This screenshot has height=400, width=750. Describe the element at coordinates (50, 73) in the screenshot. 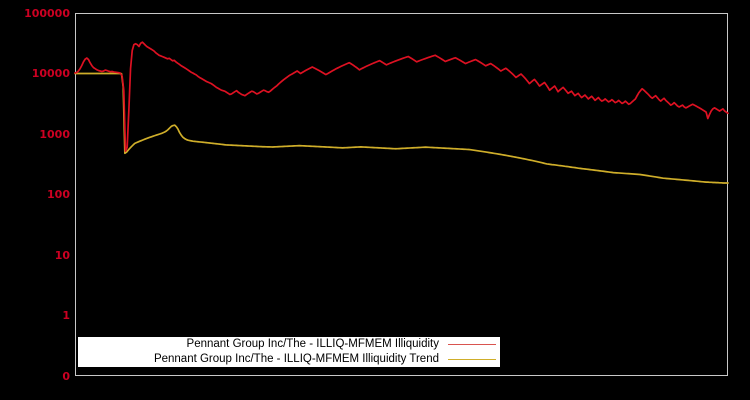

I see `y-axis-tick-10000: 10000` at that location.